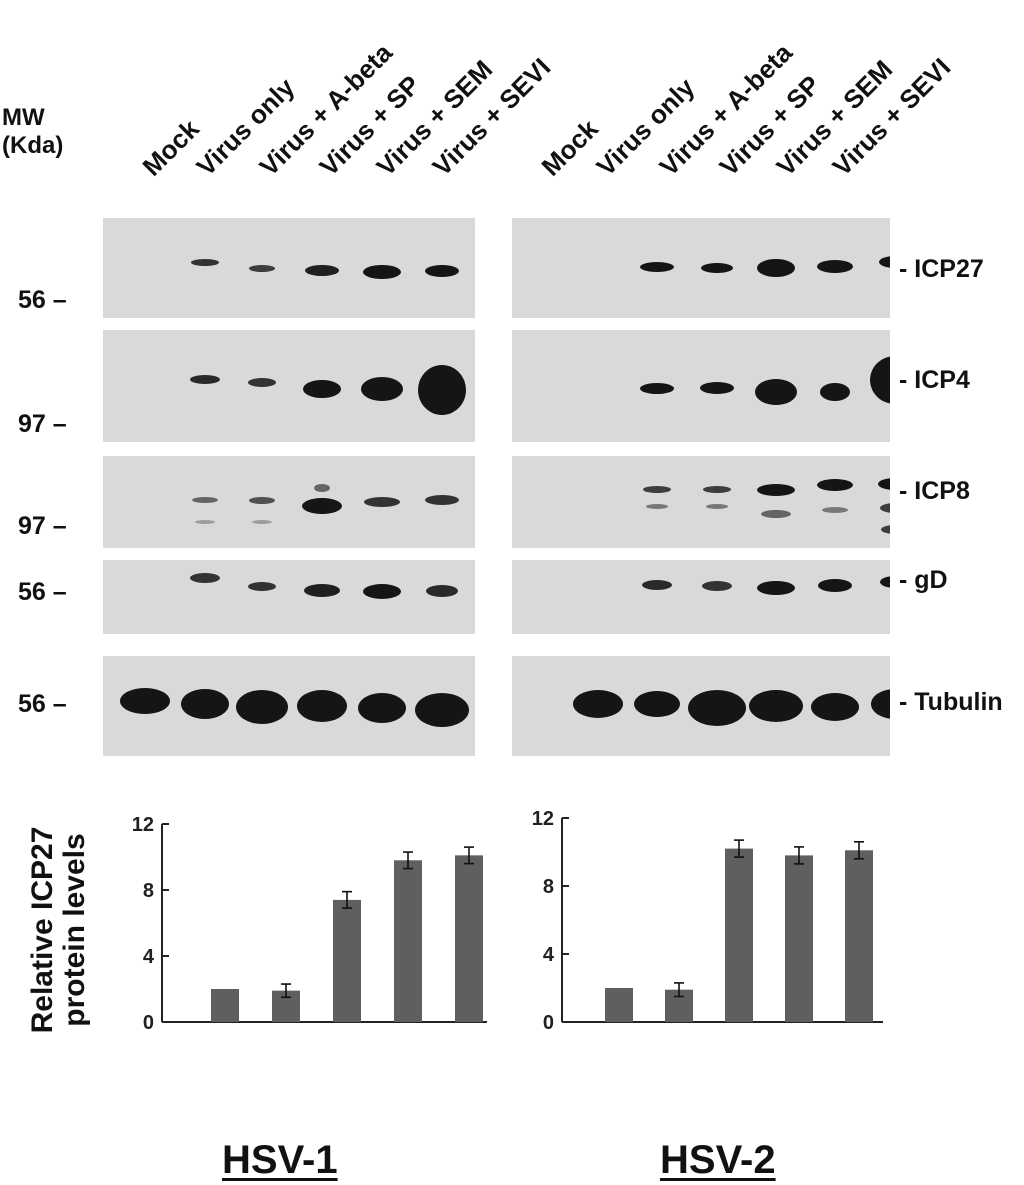  Describe the element at coordinates (289, 706) in the screenshot. I see `blot-panel-tubulin-hsv1` at that location.